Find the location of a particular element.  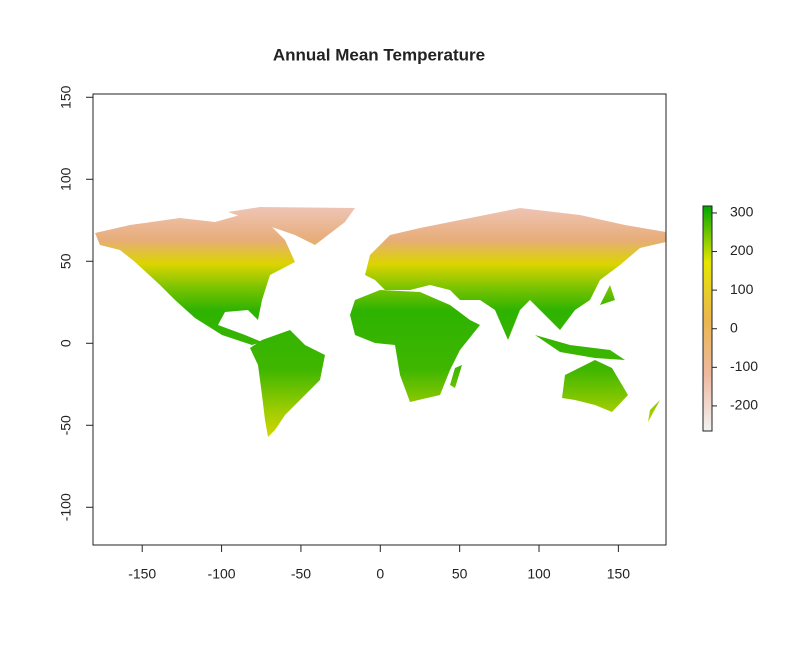

australia is located at coordinates (595, 386).